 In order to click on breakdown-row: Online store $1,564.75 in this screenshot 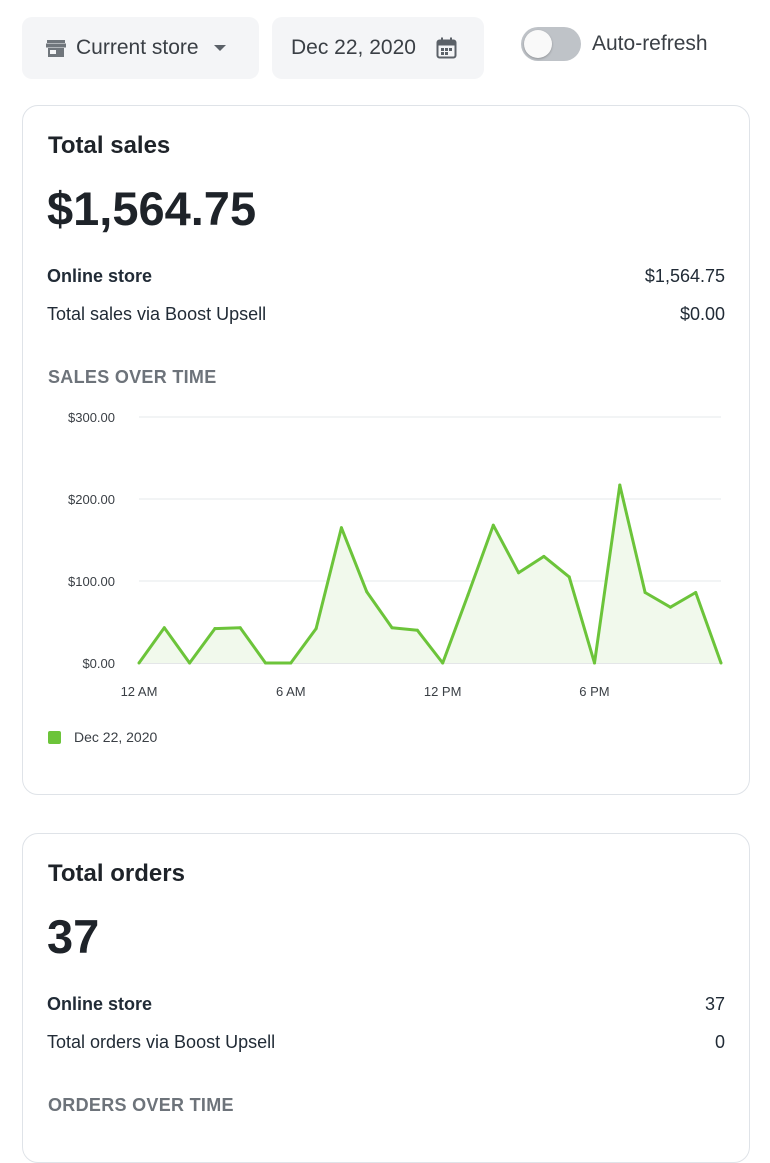, I will do `click(386, 276)`.